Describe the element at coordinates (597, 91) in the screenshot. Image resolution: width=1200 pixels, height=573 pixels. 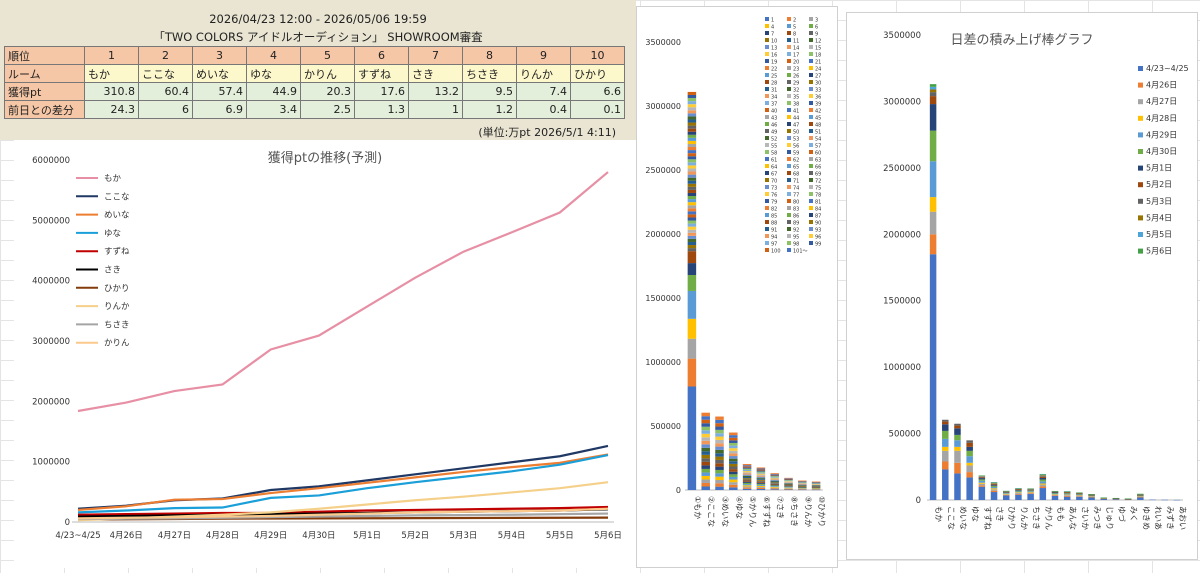
I see `points-cell: 6.6` at that location.